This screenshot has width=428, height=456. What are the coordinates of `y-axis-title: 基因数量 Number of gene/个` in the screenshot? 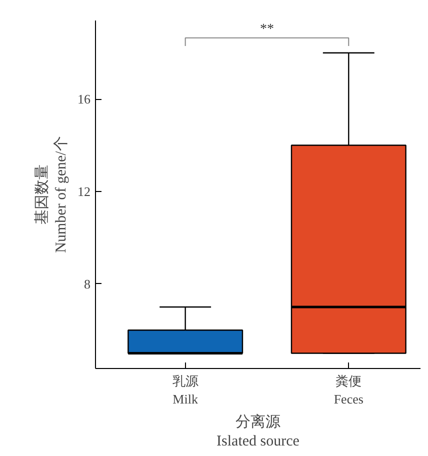 It's located at (51, 194).